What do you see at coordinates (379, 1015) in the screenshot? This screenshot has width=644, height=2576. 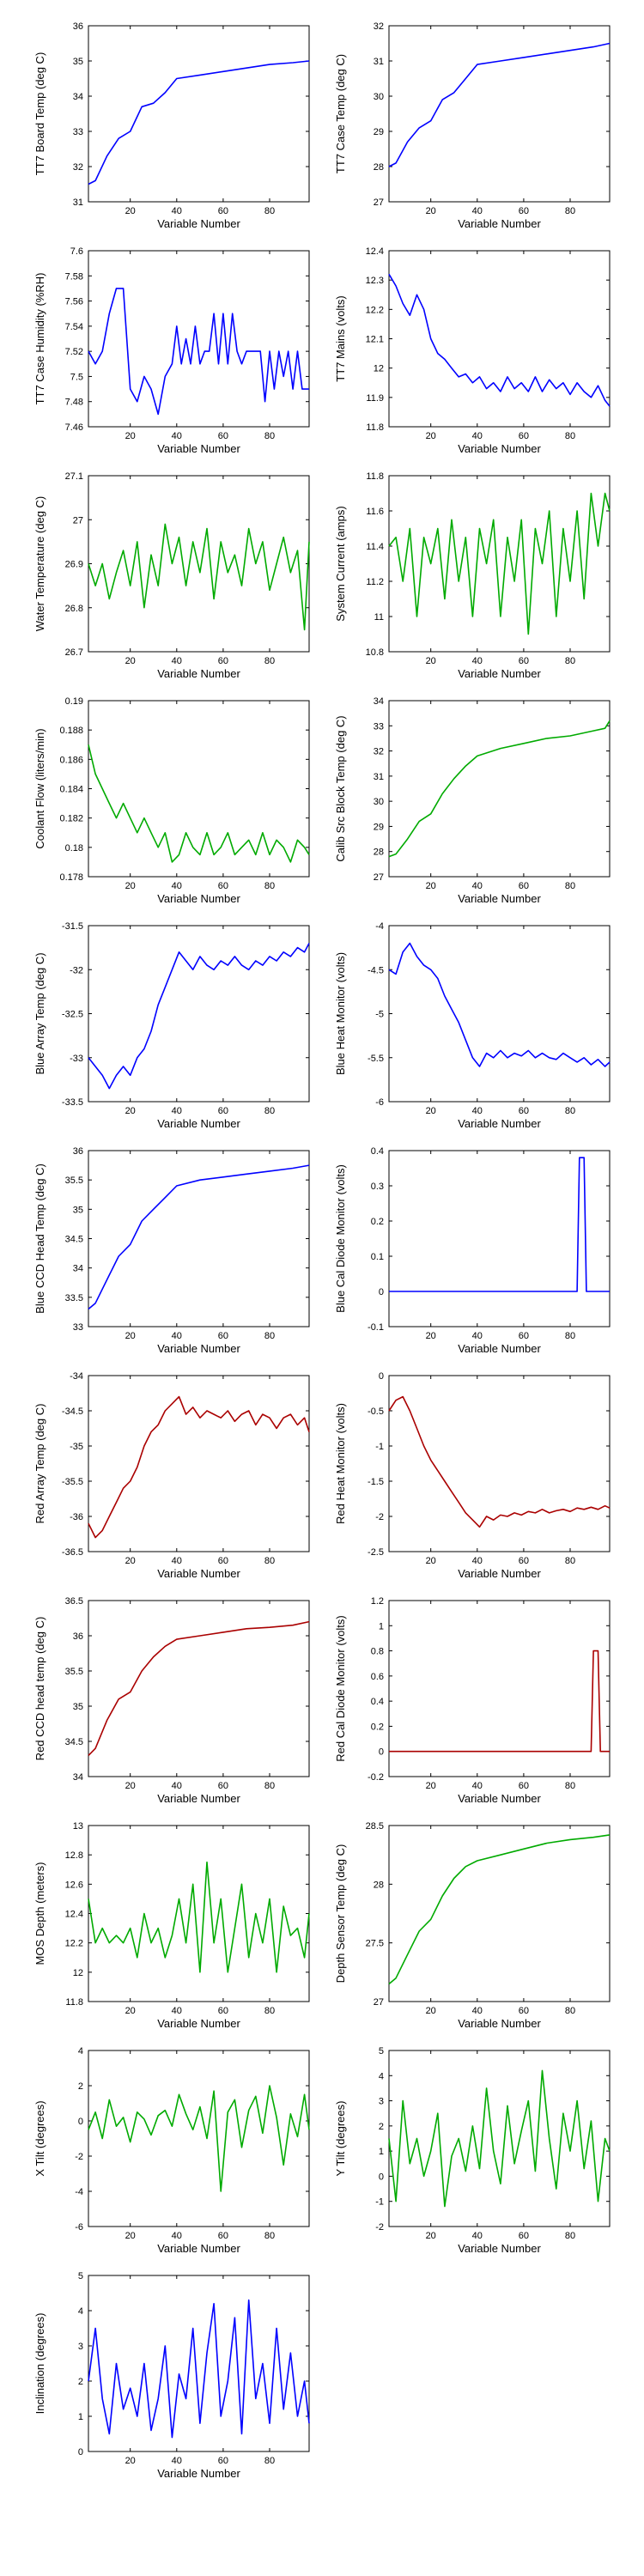 I see `y-tick-label: -5` at bounding box center [379, 1015].